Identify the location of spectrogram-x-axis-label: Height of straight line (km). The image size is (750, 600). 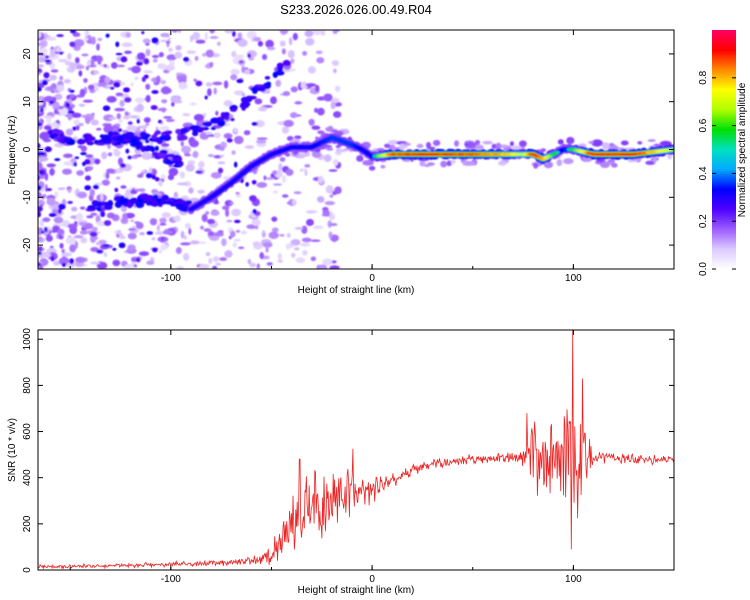
(356, 290).